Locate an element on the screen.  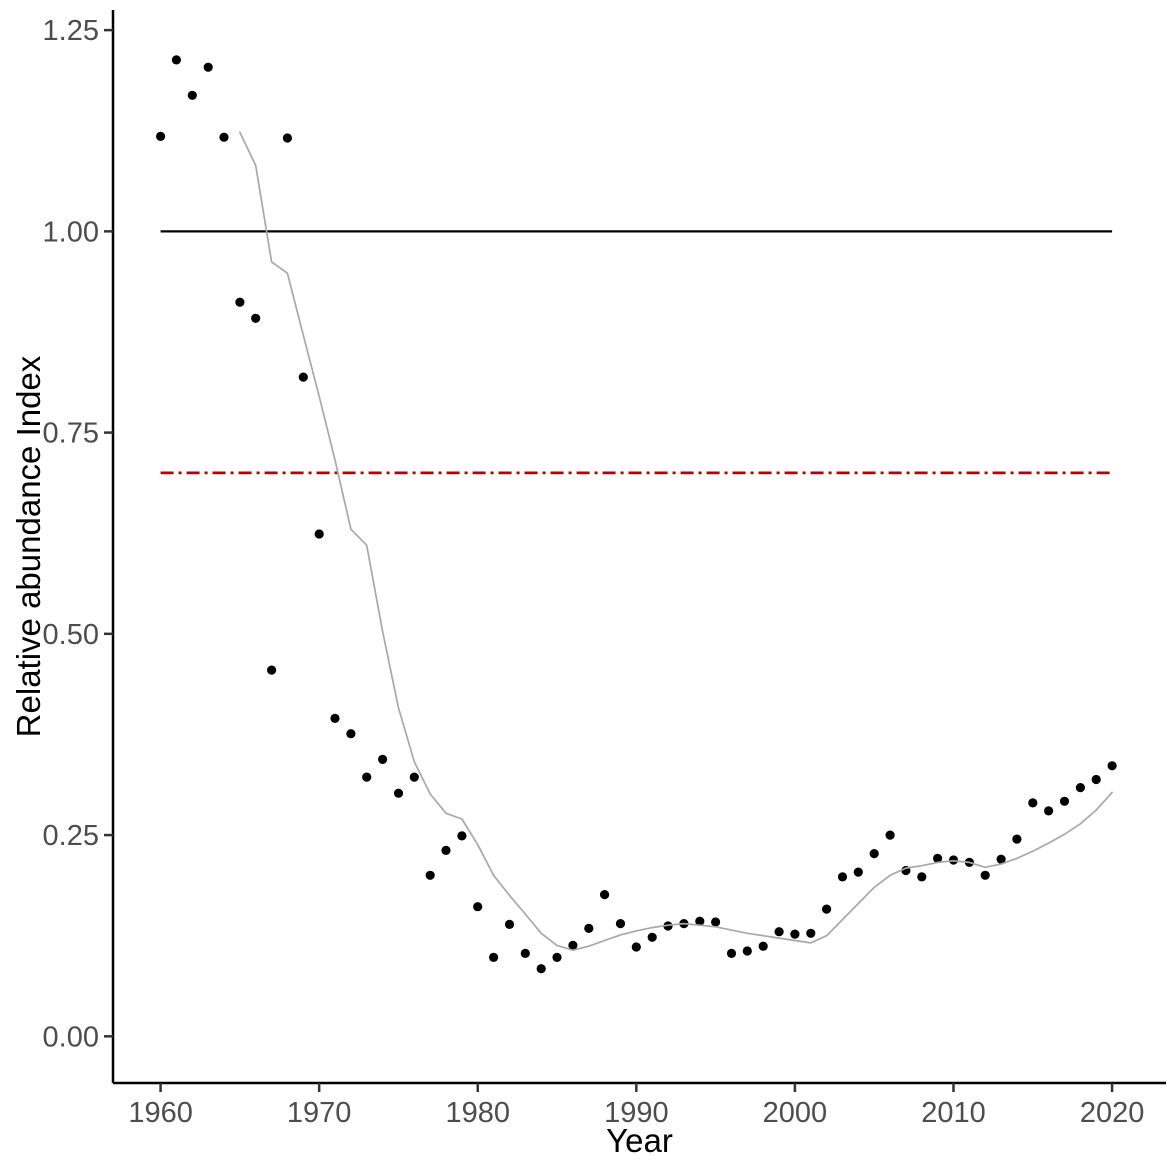
x-tick-label: 1970 is located at coordinates (319, 1113).